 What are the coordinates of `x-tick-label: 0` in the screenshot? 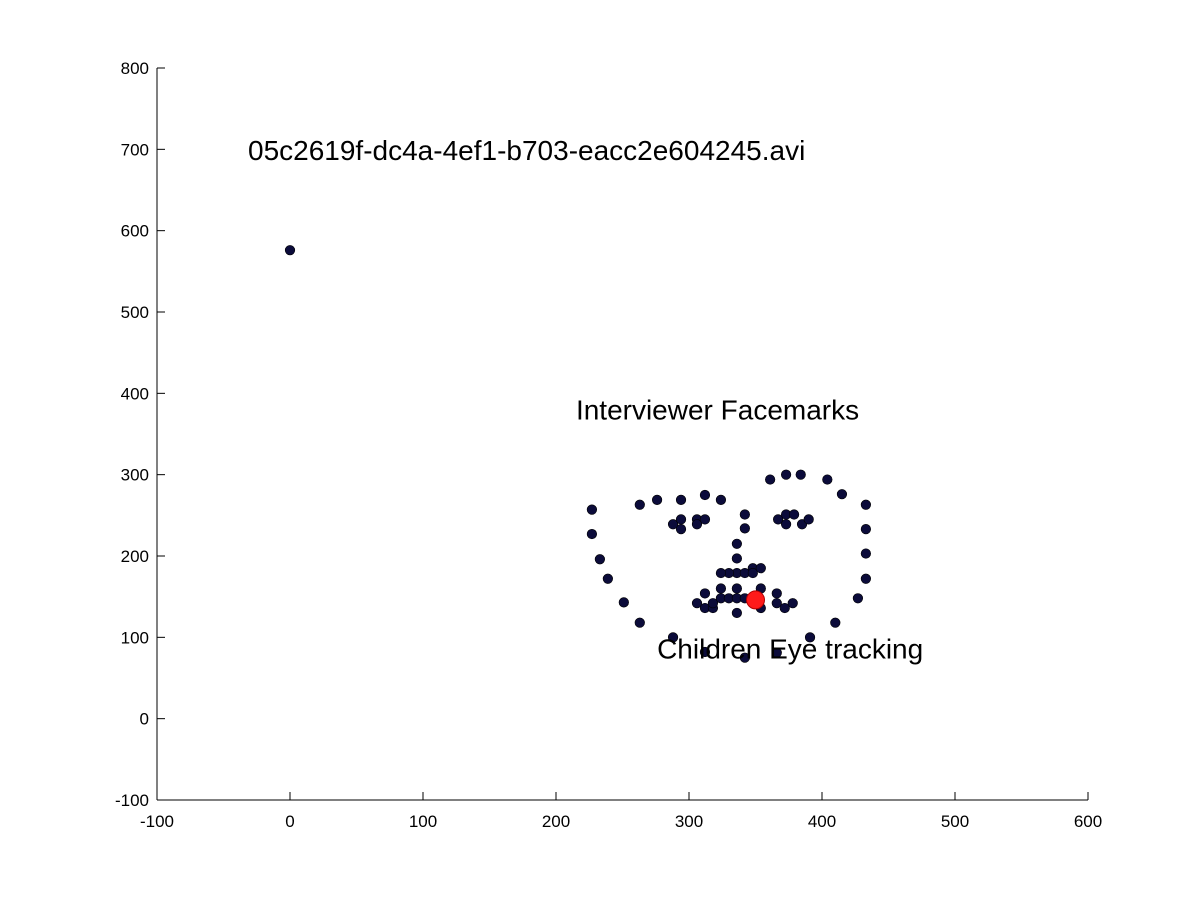 It's located at (289, 821).